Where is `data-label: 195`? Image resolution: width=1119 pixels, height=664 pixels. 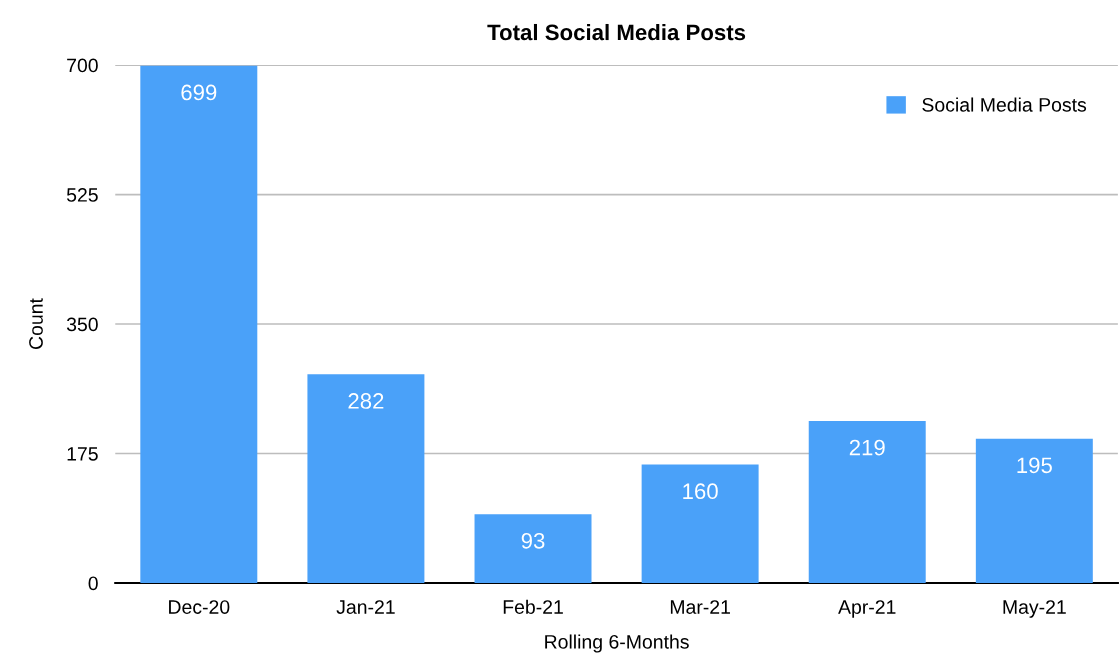 data-label: 195 is located at coordinates (1034, 465).